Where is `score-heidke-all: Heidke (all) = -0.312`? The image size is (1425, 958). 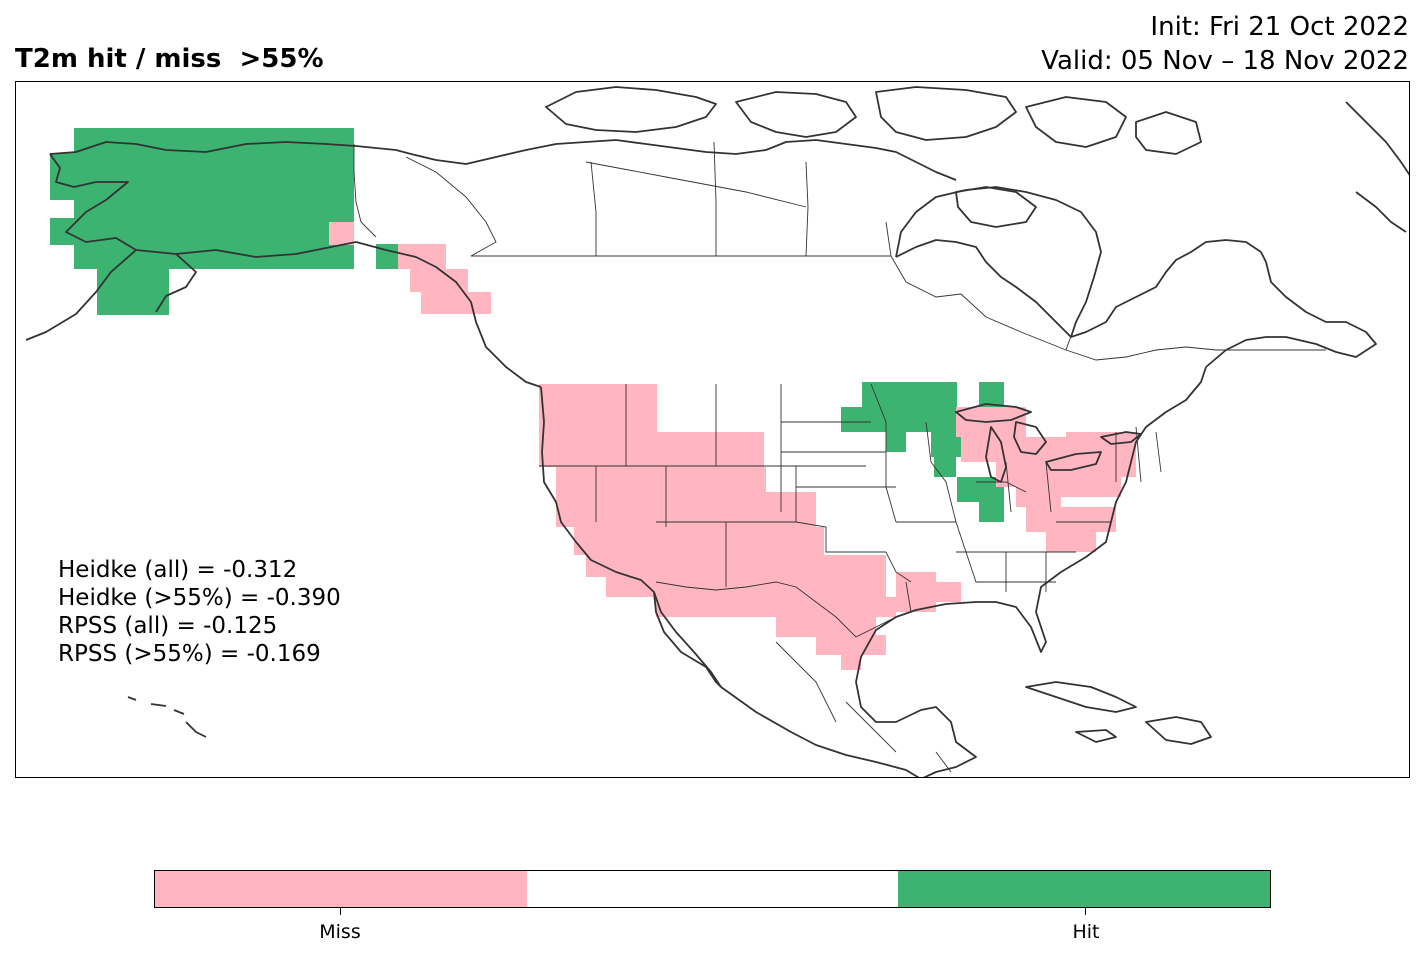
score-heidke-all: Heidke (all) = -0.312 is located at coordinates (178, 570).